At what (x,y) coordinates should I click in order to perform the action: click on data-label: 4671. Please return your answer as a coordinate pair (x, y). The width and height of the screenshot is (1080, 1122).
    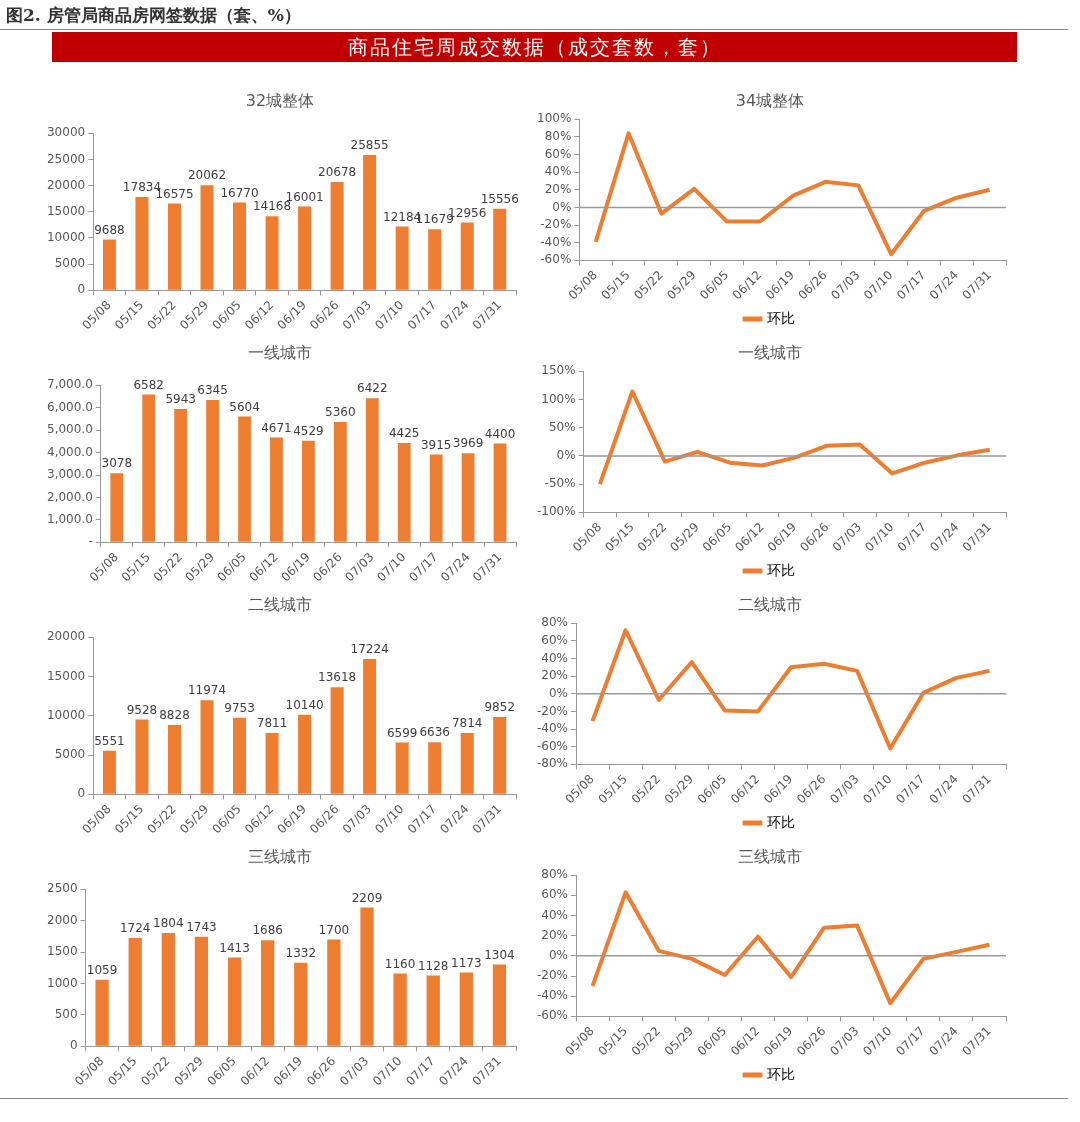
    Looking at the image, I should click on (276, 427).